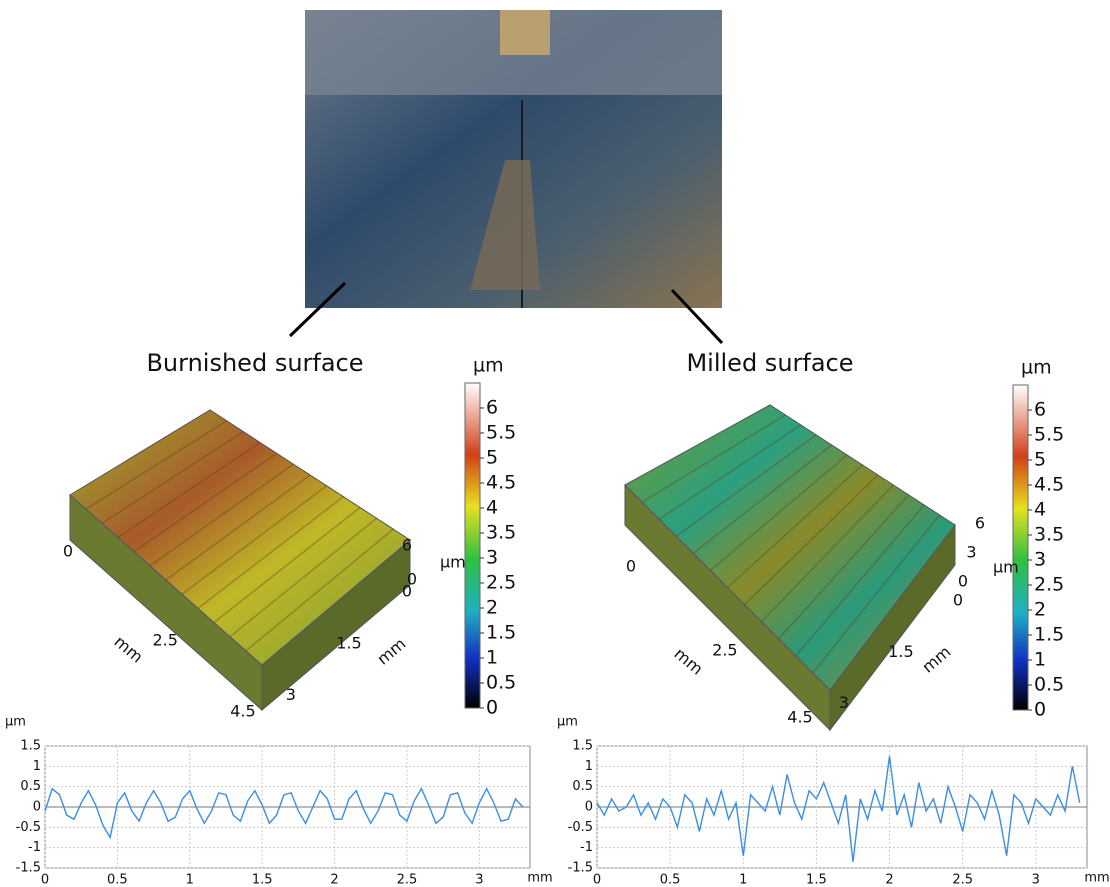 This screenshot has height=887, width=1110. I want to click on surface-title: Burnished surface, so click(254, 363).